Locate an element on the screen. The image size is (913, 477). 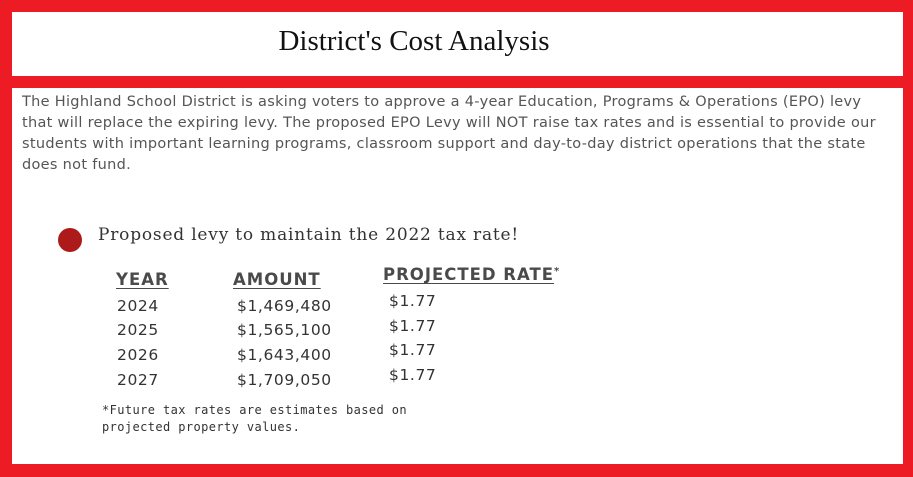
row-2026-amount: $1,643,400 is located at coordinates (284, 355).